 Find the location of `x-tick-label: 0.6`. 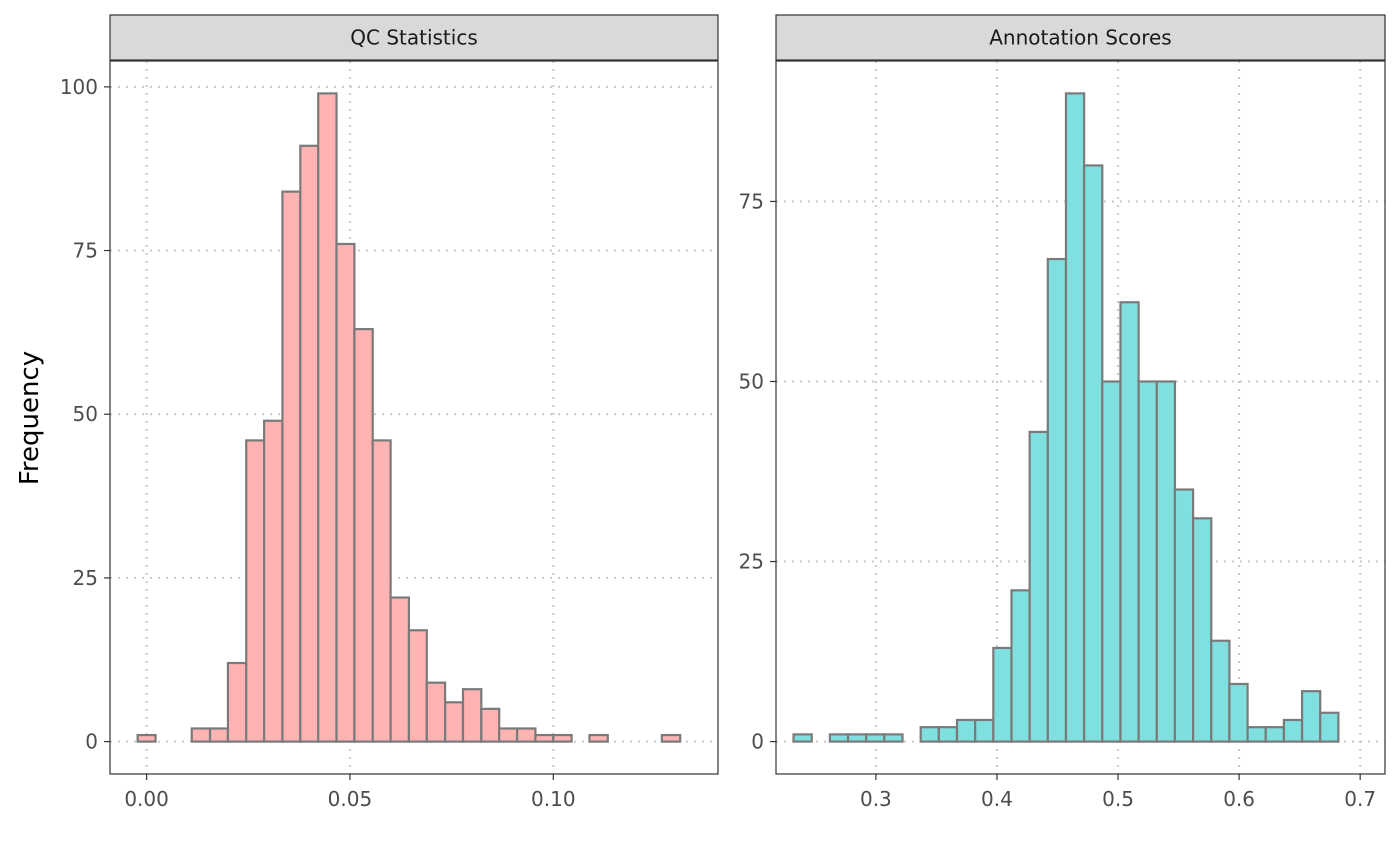

x-tick-label: 0.6 is located at coordinates (1239, 799).